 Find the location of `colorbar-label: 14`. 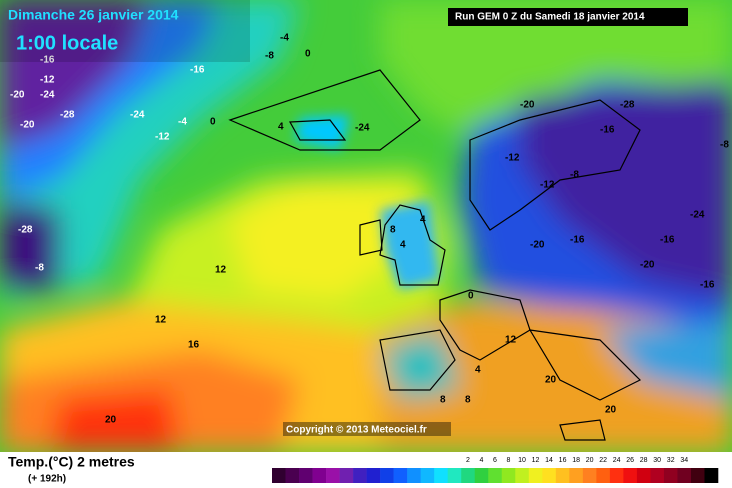

colorbar-label: 14 is located at coordinates (549, 460).